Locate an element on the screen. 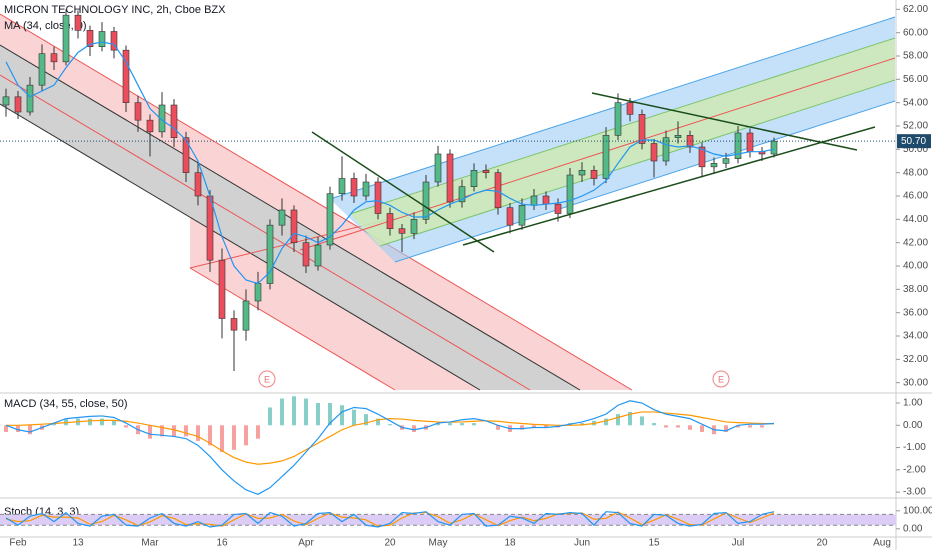 The image size is (932, 550). y-tick-label: 40.00 is located at coordinates (915, 266).